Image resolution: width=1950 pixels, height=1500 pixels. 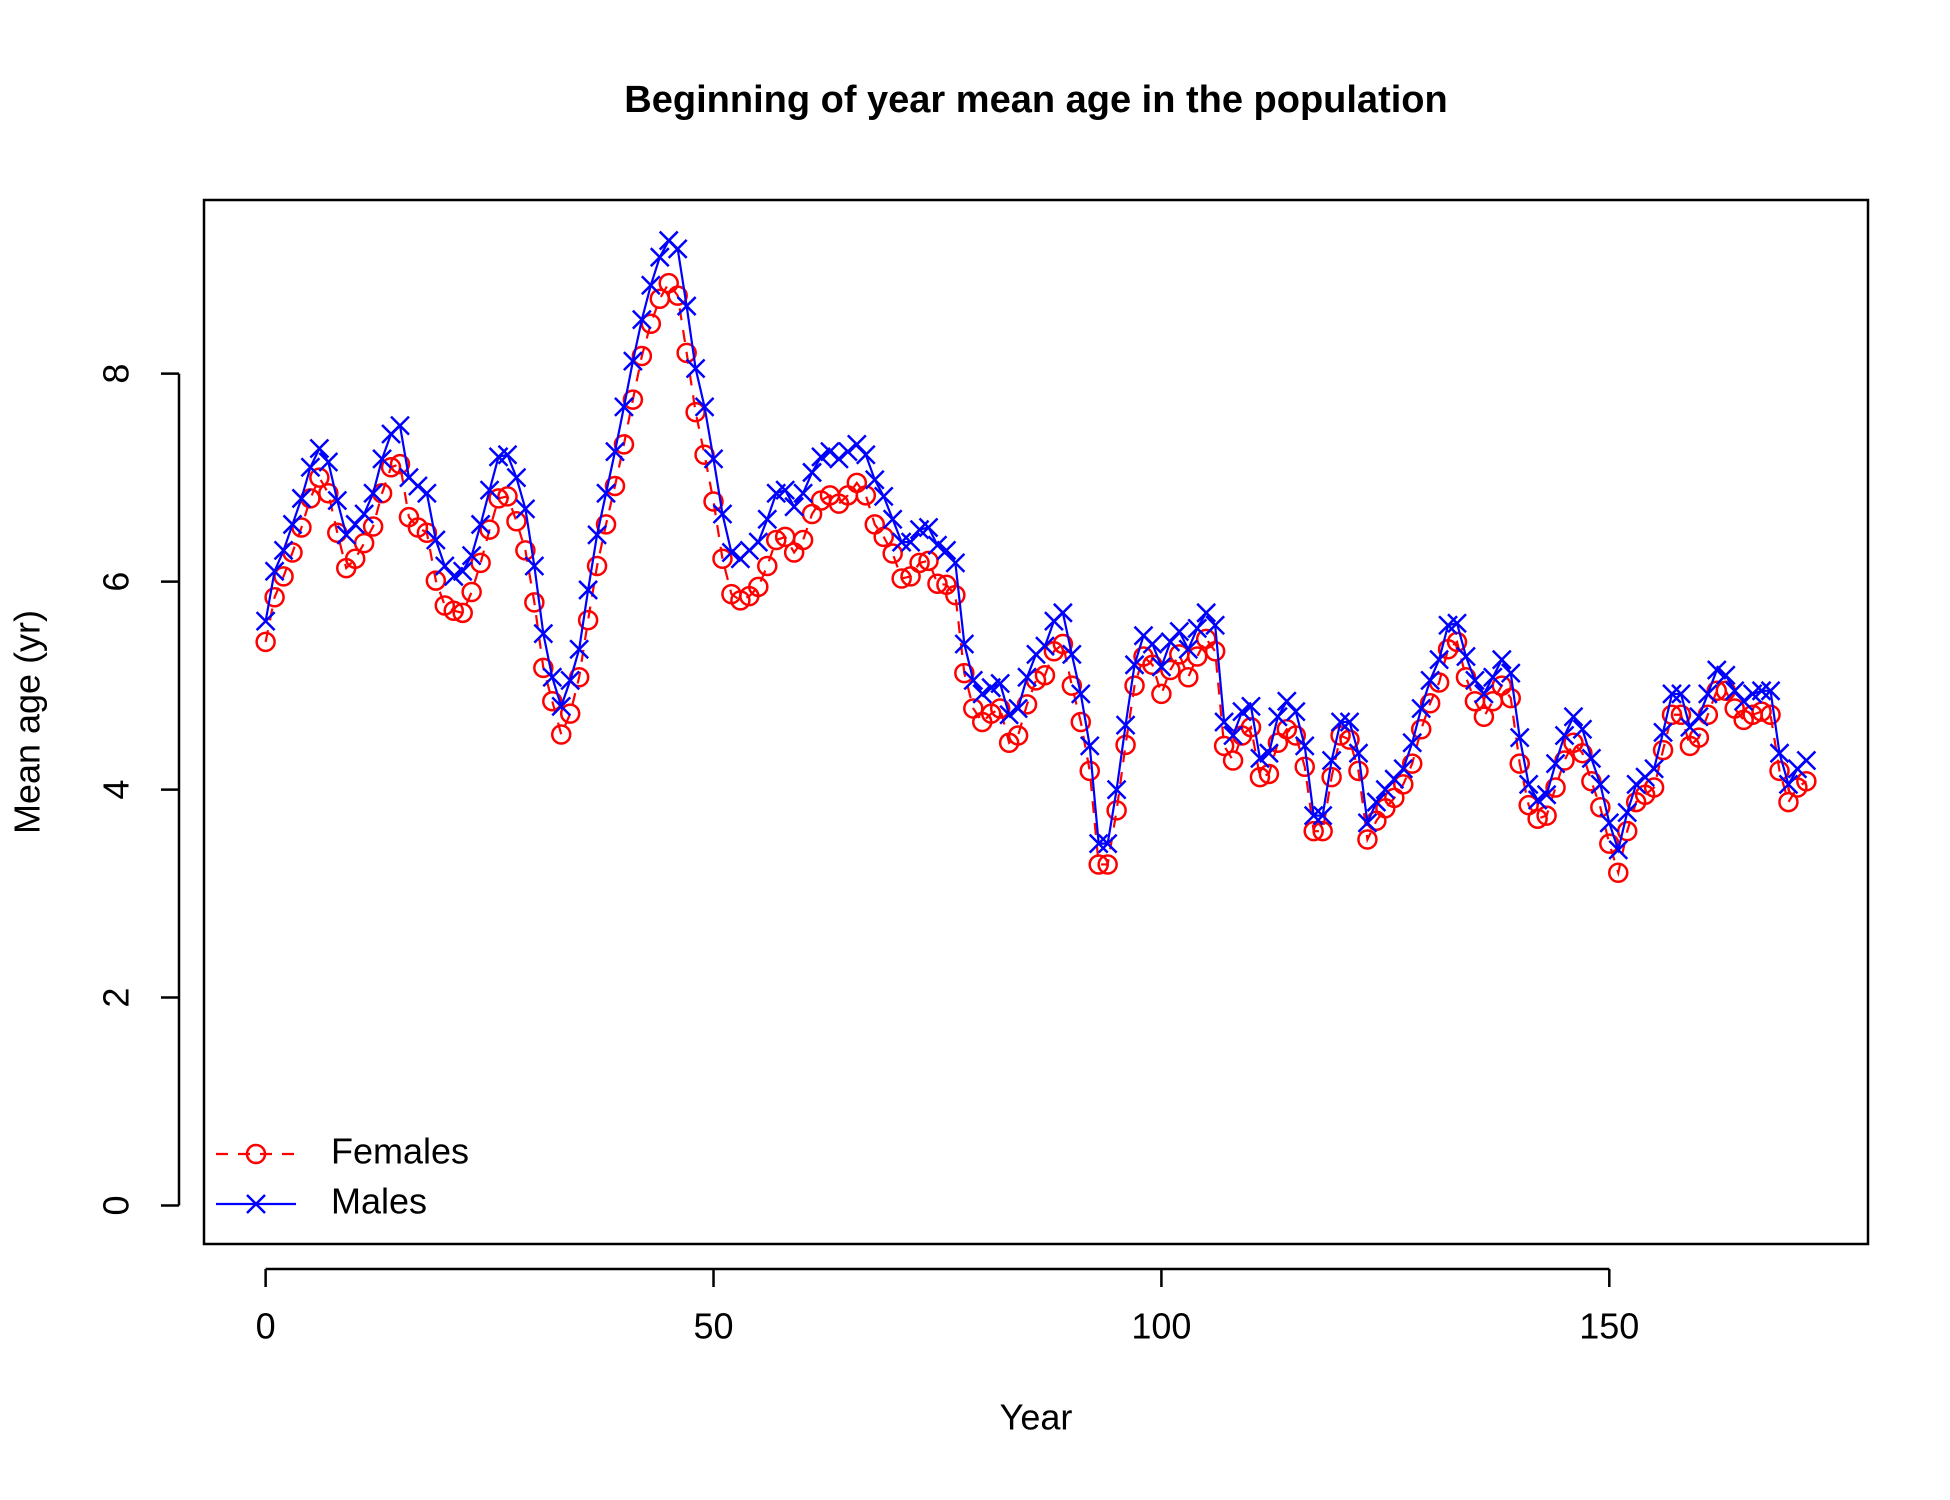 What do you see at coordinates (116, 582) in the screenshot?
I see `y-tick-label: 6` at bounding box center [116, 582].